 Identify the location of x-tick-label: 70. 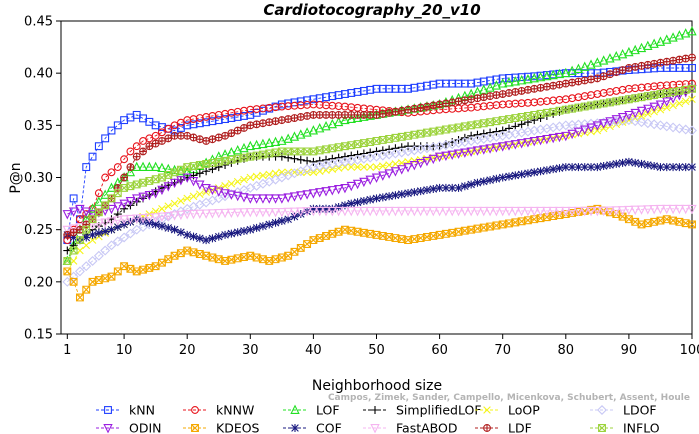
(502, 350).